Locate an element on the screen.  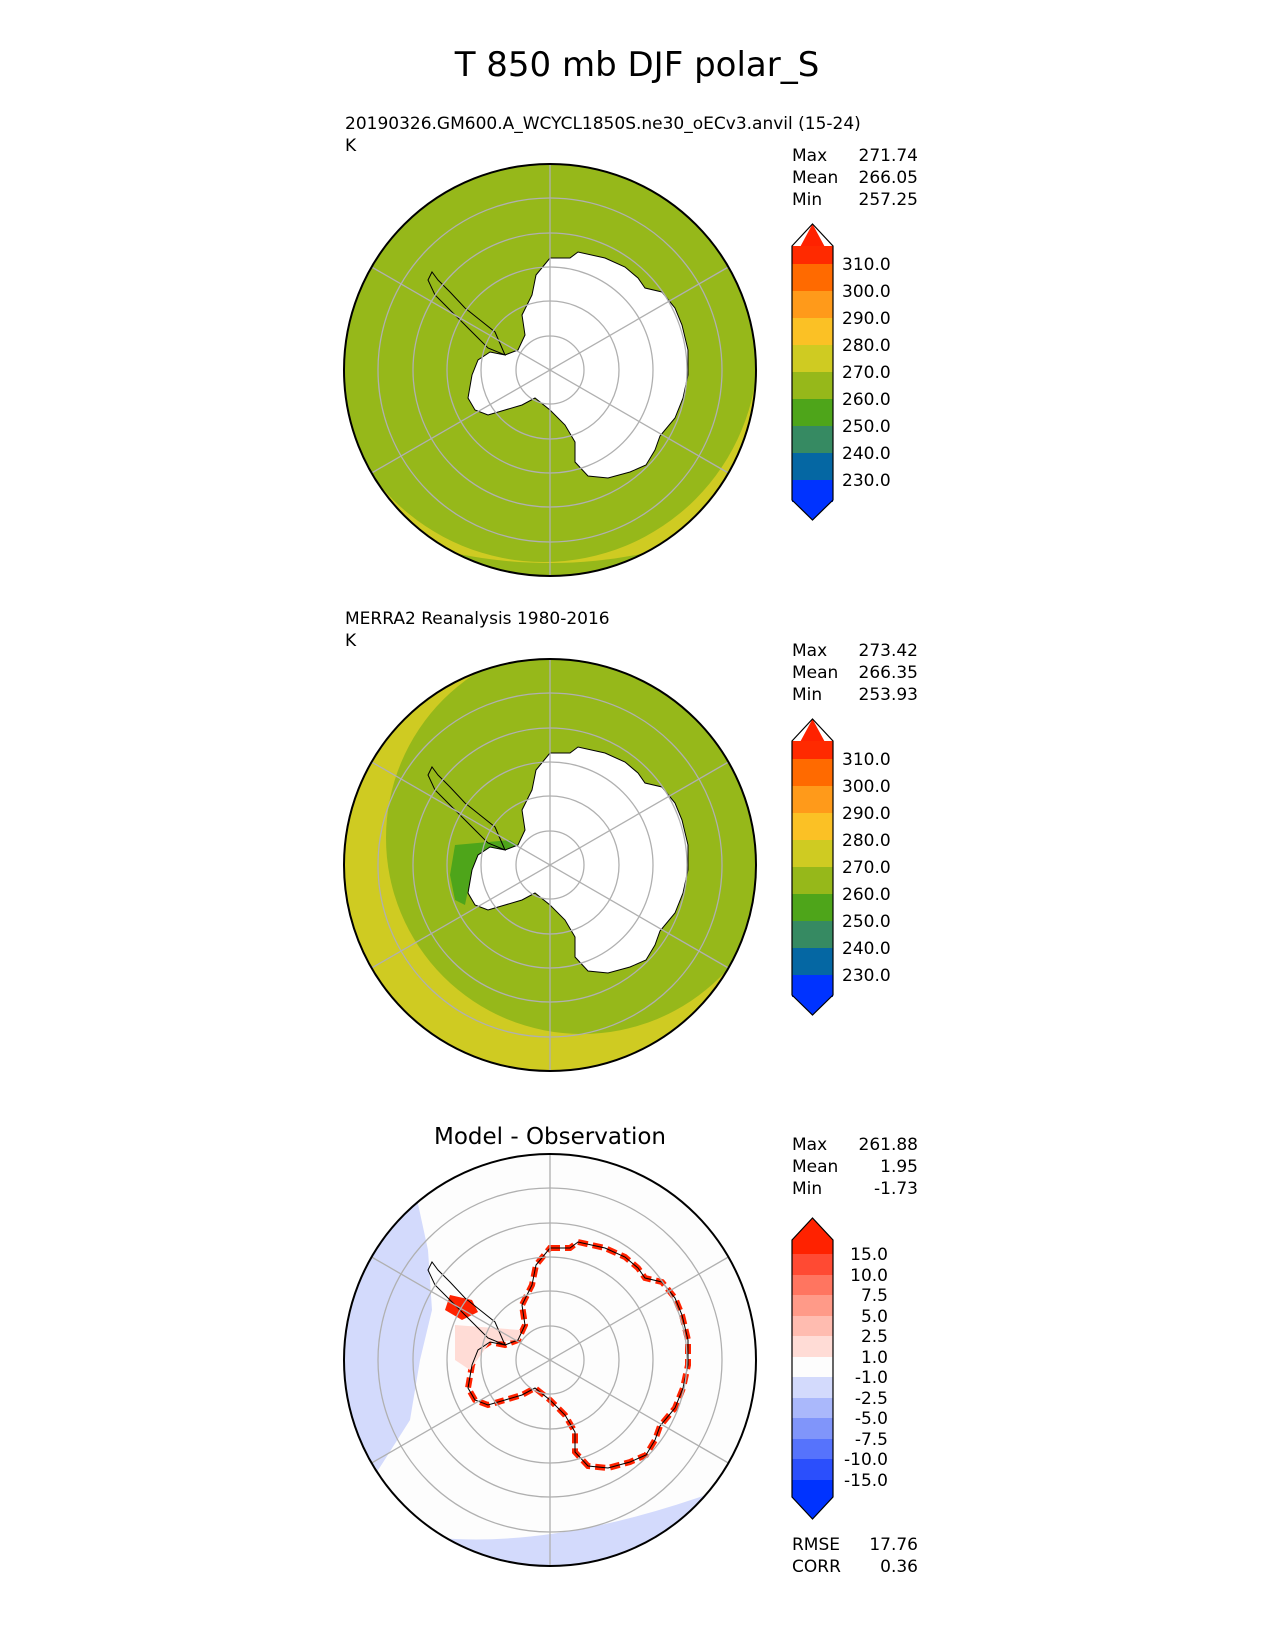
colorbar-tick-label: -7.5 is located at coordinates (871, 1440).